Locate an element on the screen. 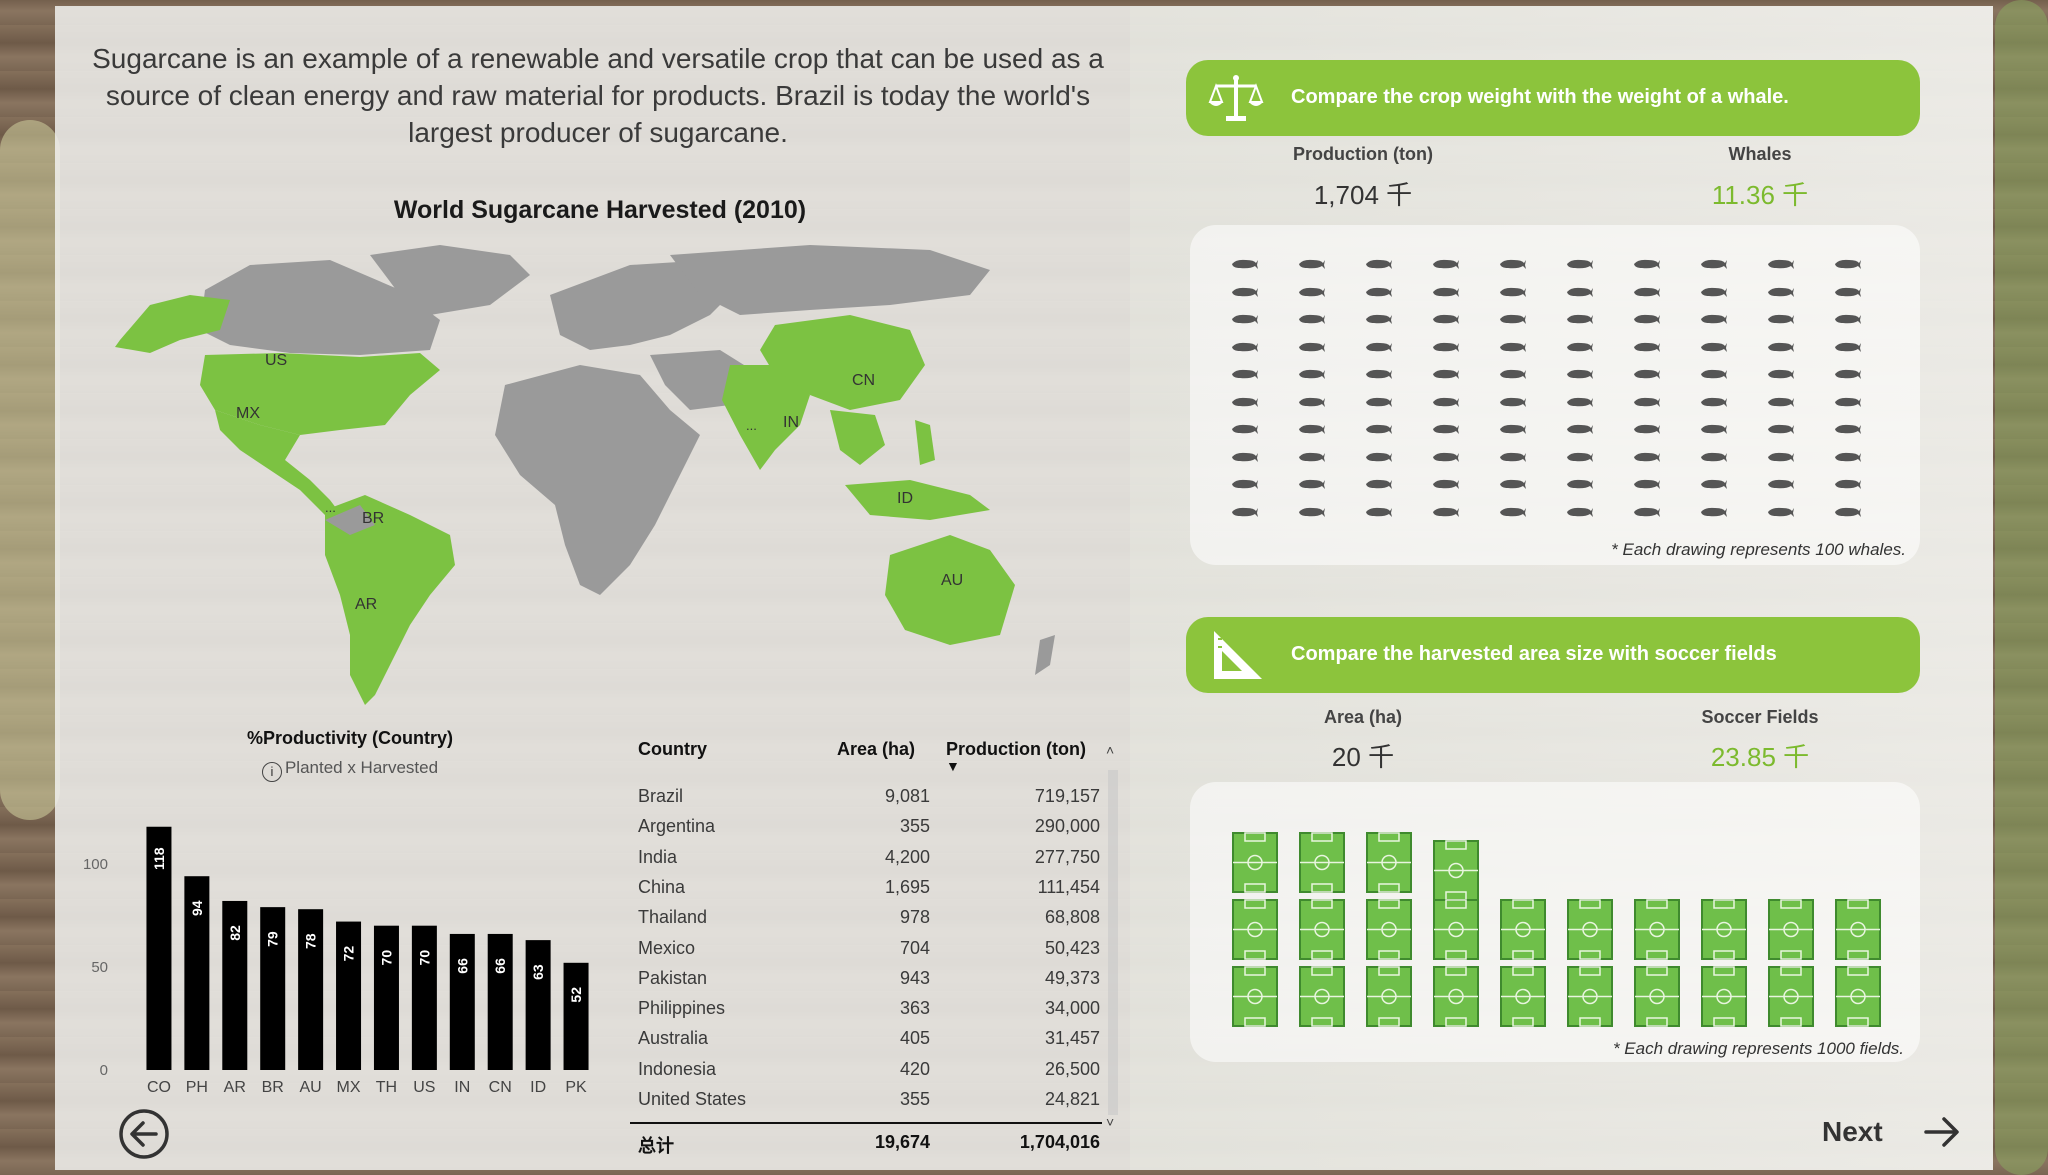  scroll-down-button: ˅ is located at coordinates (1110, 1122).